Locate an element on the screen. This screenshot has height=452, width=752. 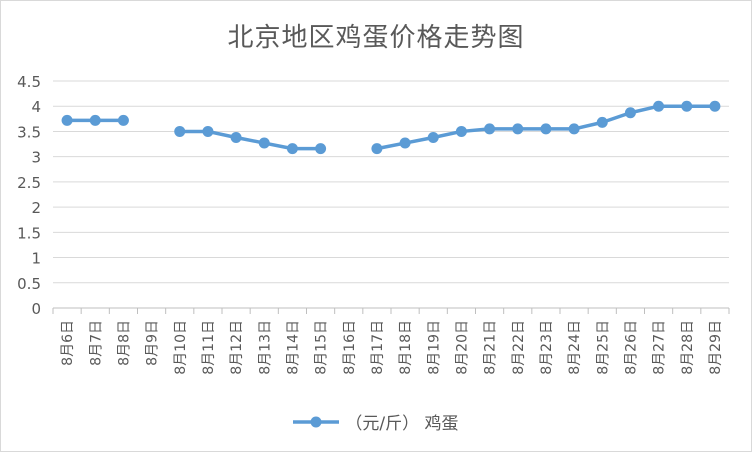
x-tick-label: 8月23日 is located at coordinates (547, 347).